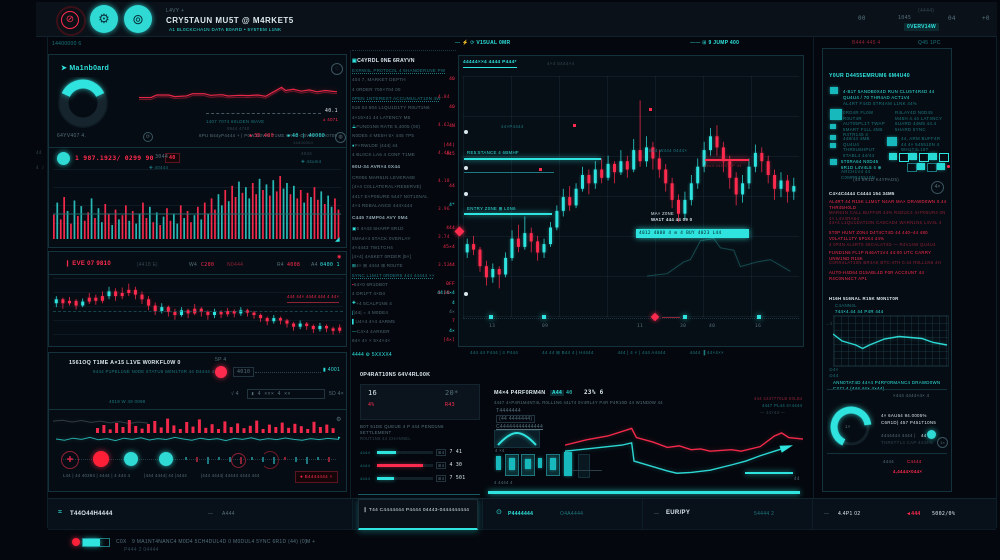  Describe the element at coordinates (403, 70) in the screenshot. I see `watchlist-row: EXRW4L PR0T0C0L 4 5HANDER1NE PW` at that location.